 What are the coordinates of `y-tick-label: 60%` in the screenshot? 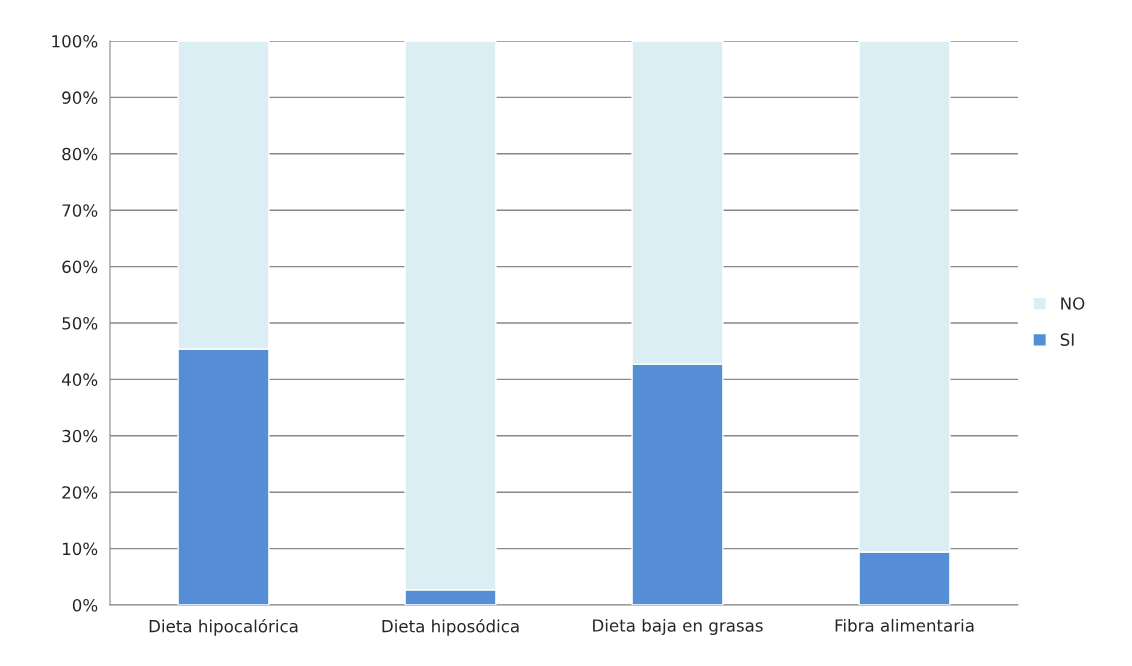 It's located at (80, 267).